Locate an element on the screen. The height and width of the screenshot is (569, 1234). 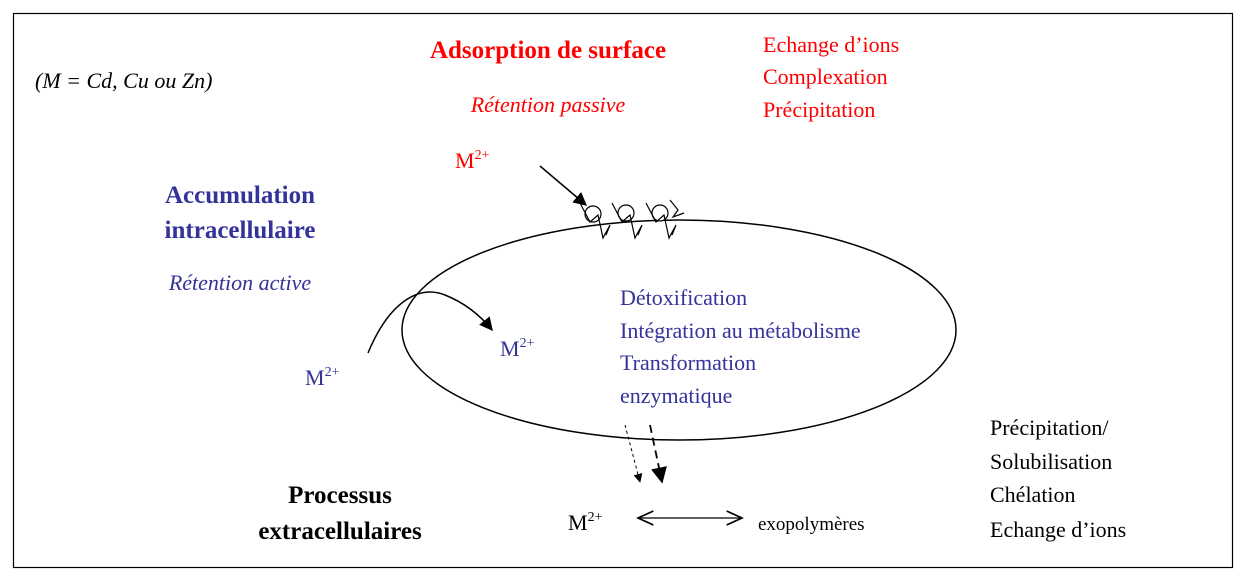
intracellular-title: intracellulaire is located at coordinates (240, 230).